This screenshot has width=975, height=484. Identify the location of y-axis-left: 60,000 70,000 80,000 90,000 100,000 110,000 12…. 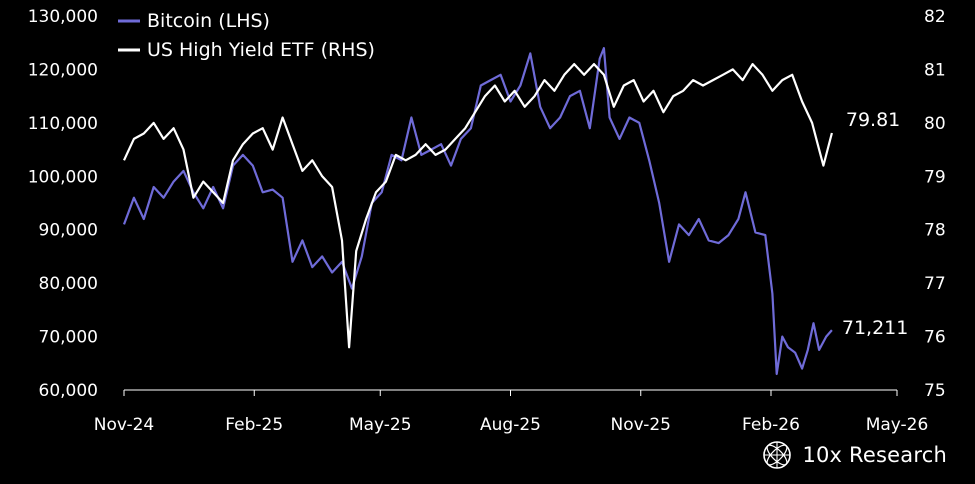
(63, 204).